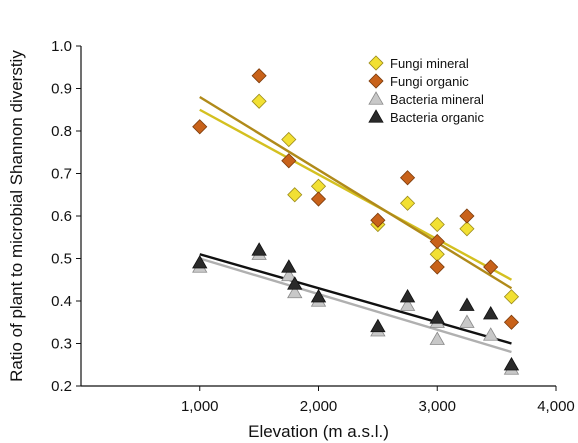  Describe the element at coordinates (61, 174) in the screenshot. I see `y-tick-label: 0.7` at that location.